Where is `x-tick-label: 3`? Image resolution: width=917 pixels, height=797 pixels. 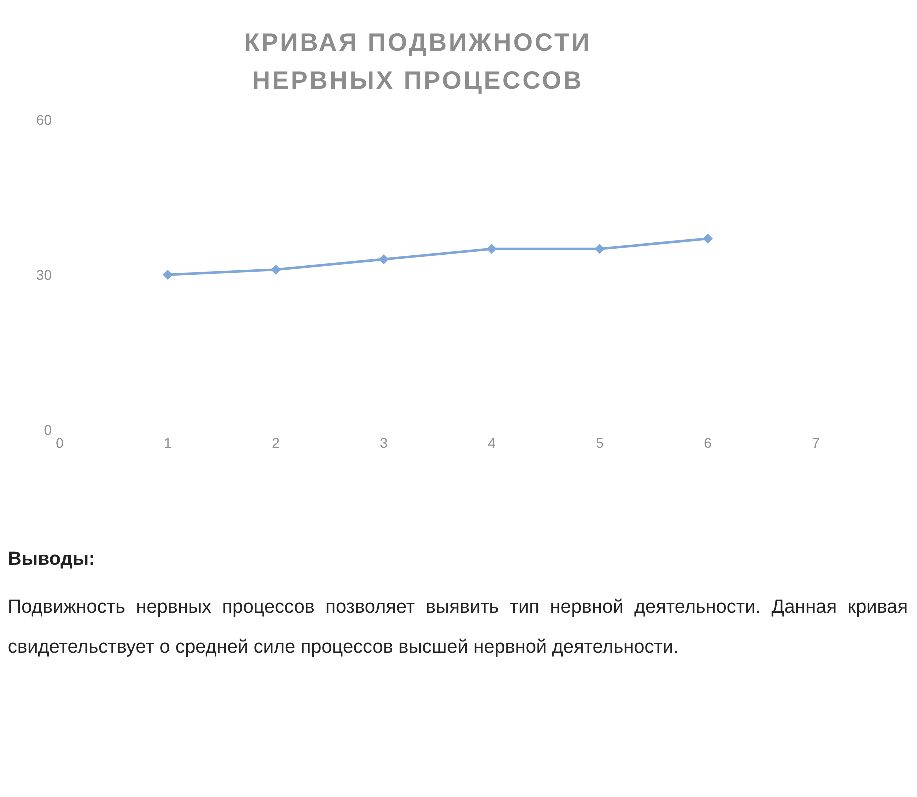 x-tick-label: 3 is located at coordinates (384, 442).